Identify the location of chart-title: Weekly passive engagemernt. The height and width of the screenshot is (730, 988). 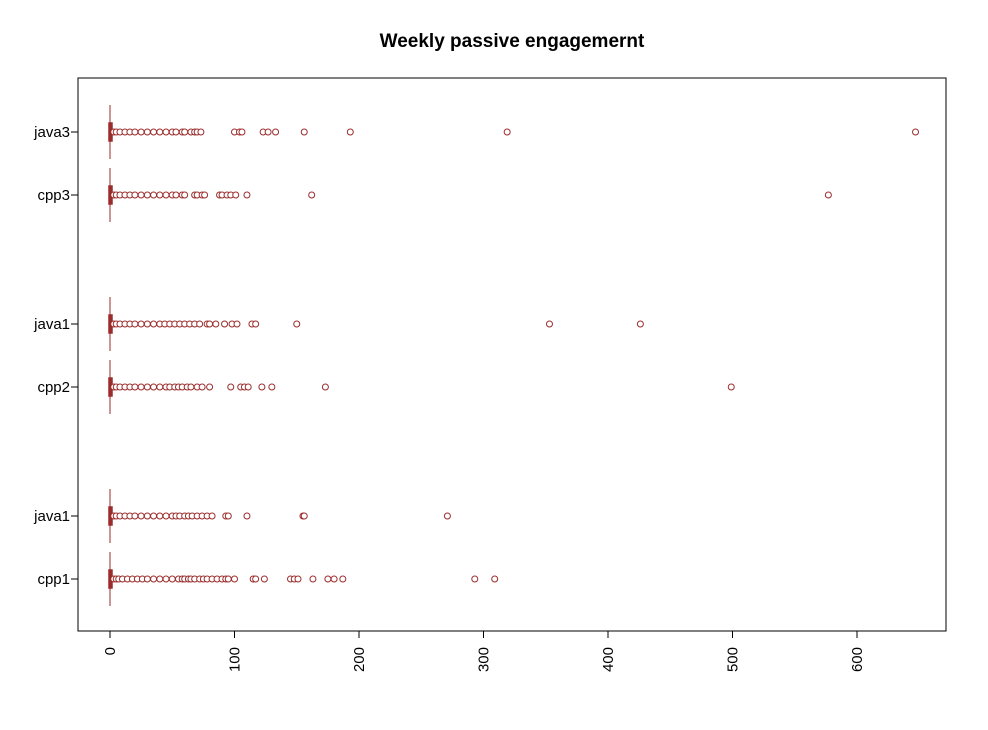
(512, 41).